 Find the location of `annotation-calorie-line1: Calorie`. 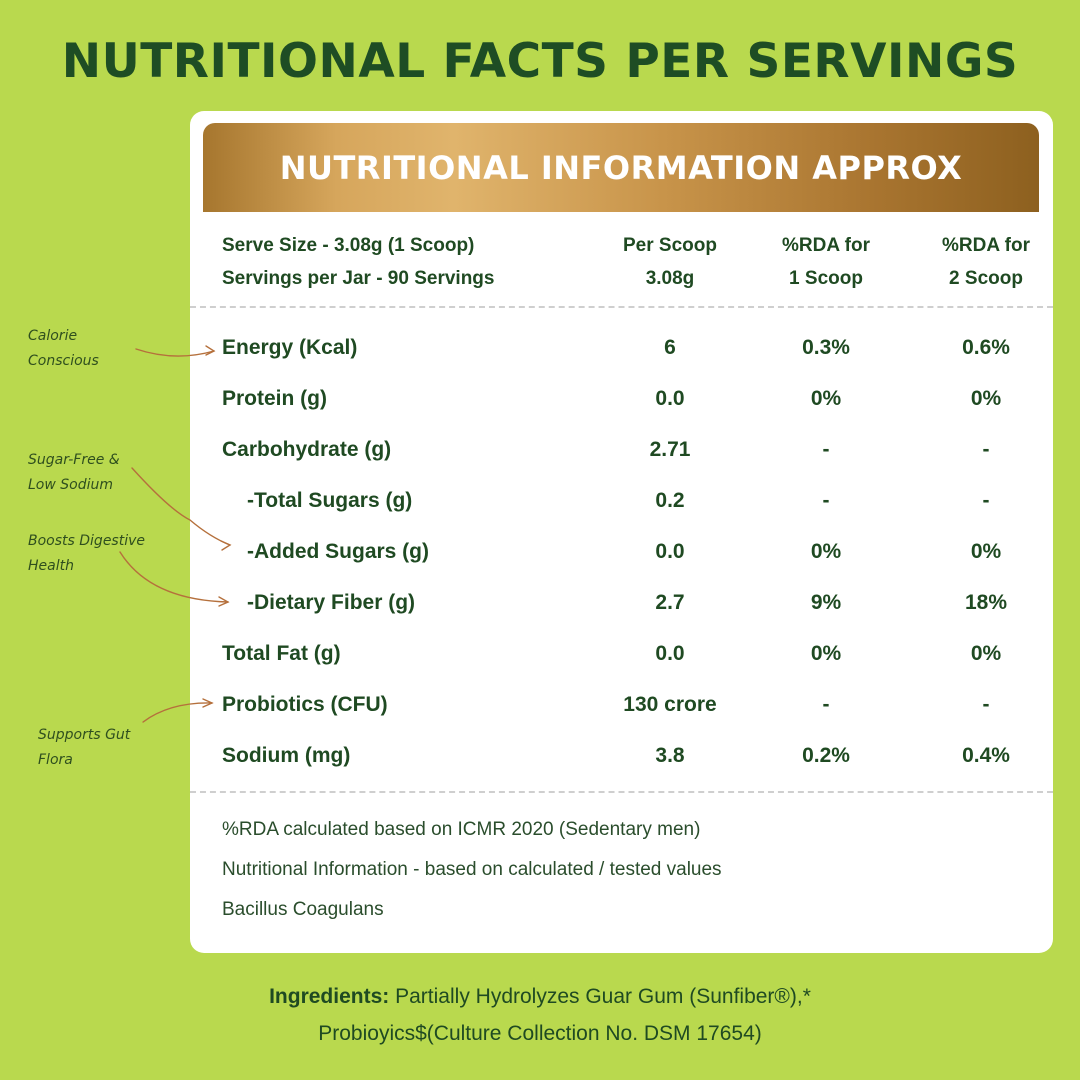

annotation-calorie-line1: Calorie is located at coordinates (53, 336).